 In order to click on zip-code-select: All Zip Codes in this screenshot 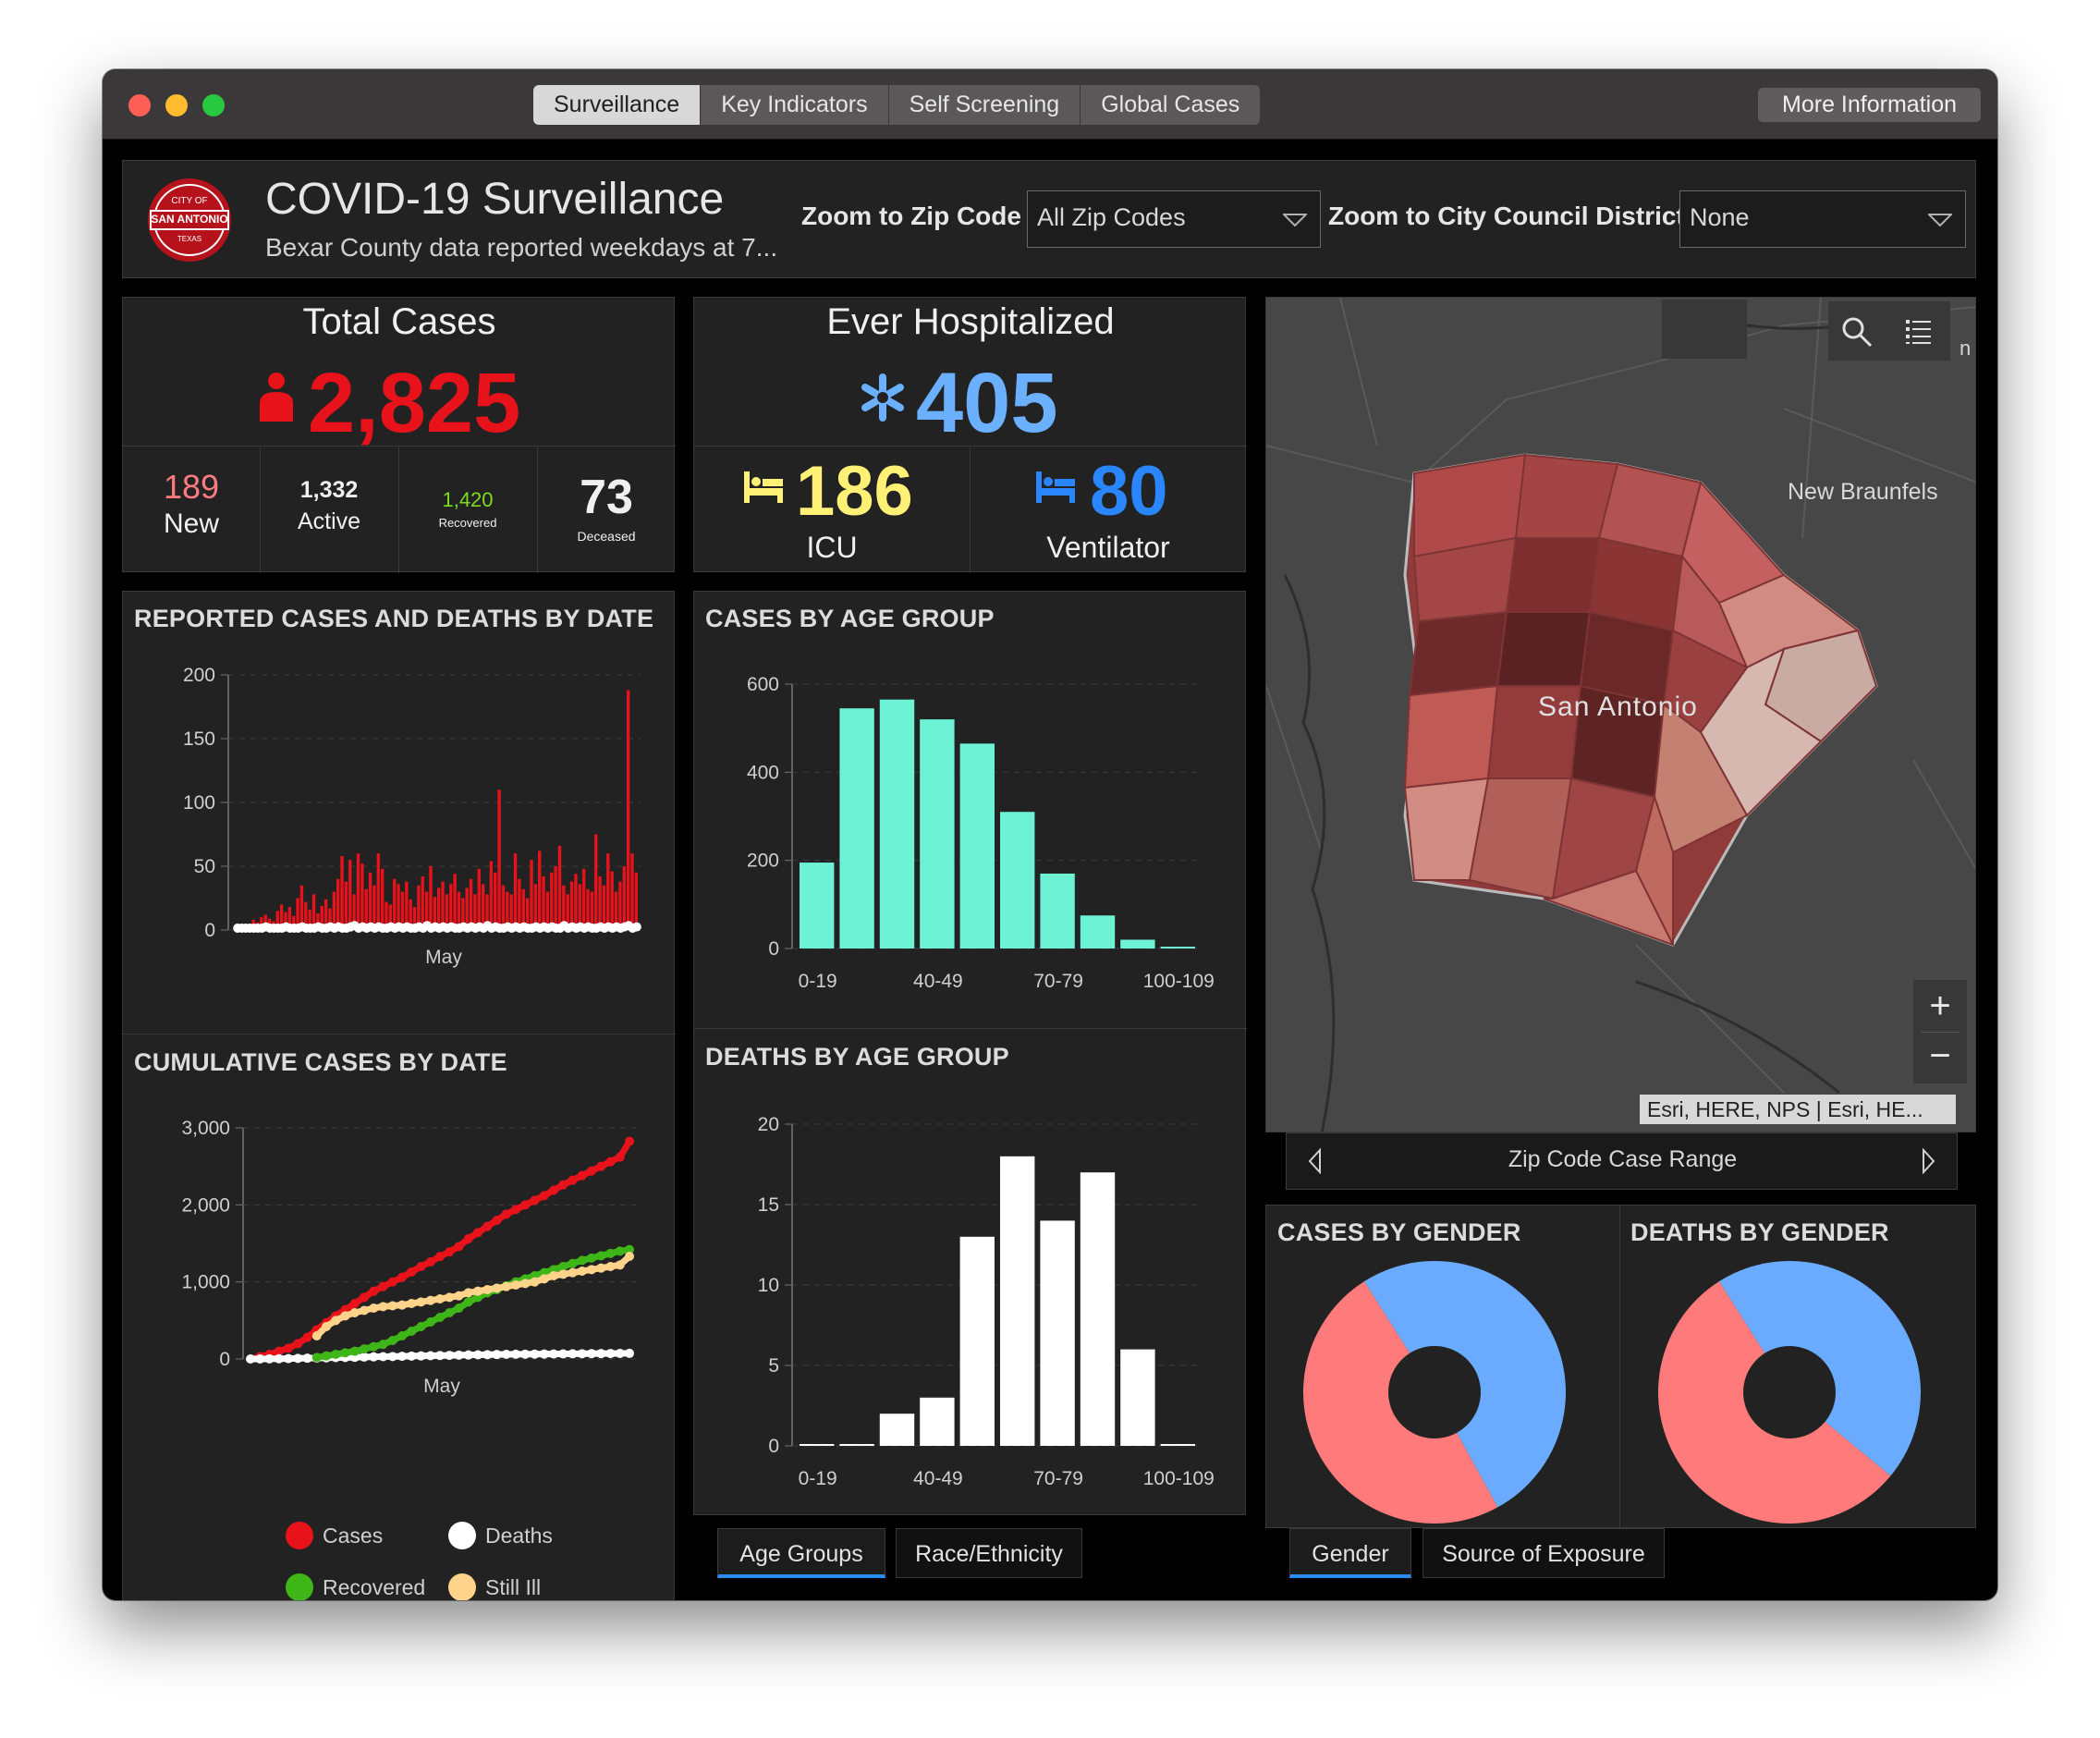, I will do `click(1174, 219)`.